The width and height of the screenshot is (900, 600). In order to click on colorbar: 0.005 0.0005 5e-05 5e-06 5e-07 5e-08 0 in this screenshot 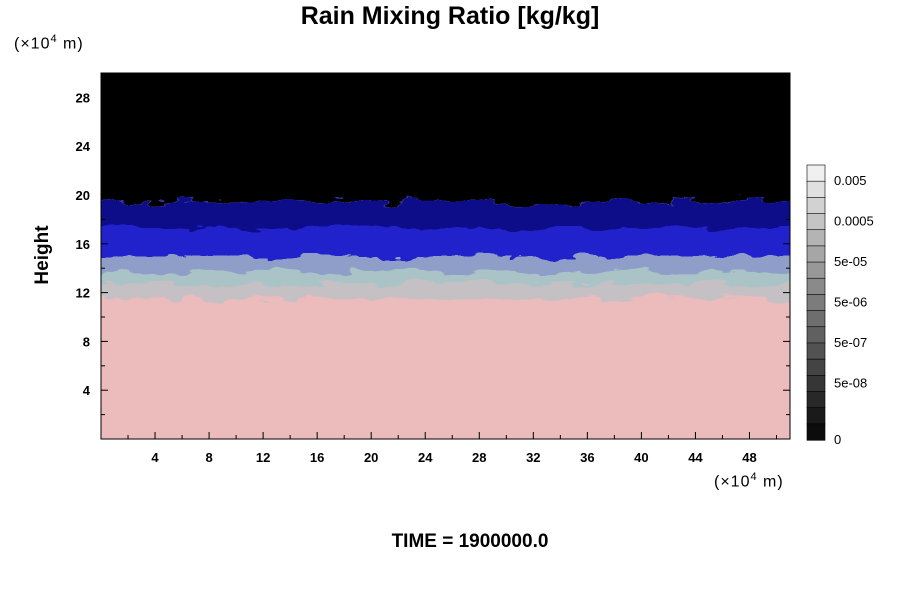, I will do `click(840, 305)`.